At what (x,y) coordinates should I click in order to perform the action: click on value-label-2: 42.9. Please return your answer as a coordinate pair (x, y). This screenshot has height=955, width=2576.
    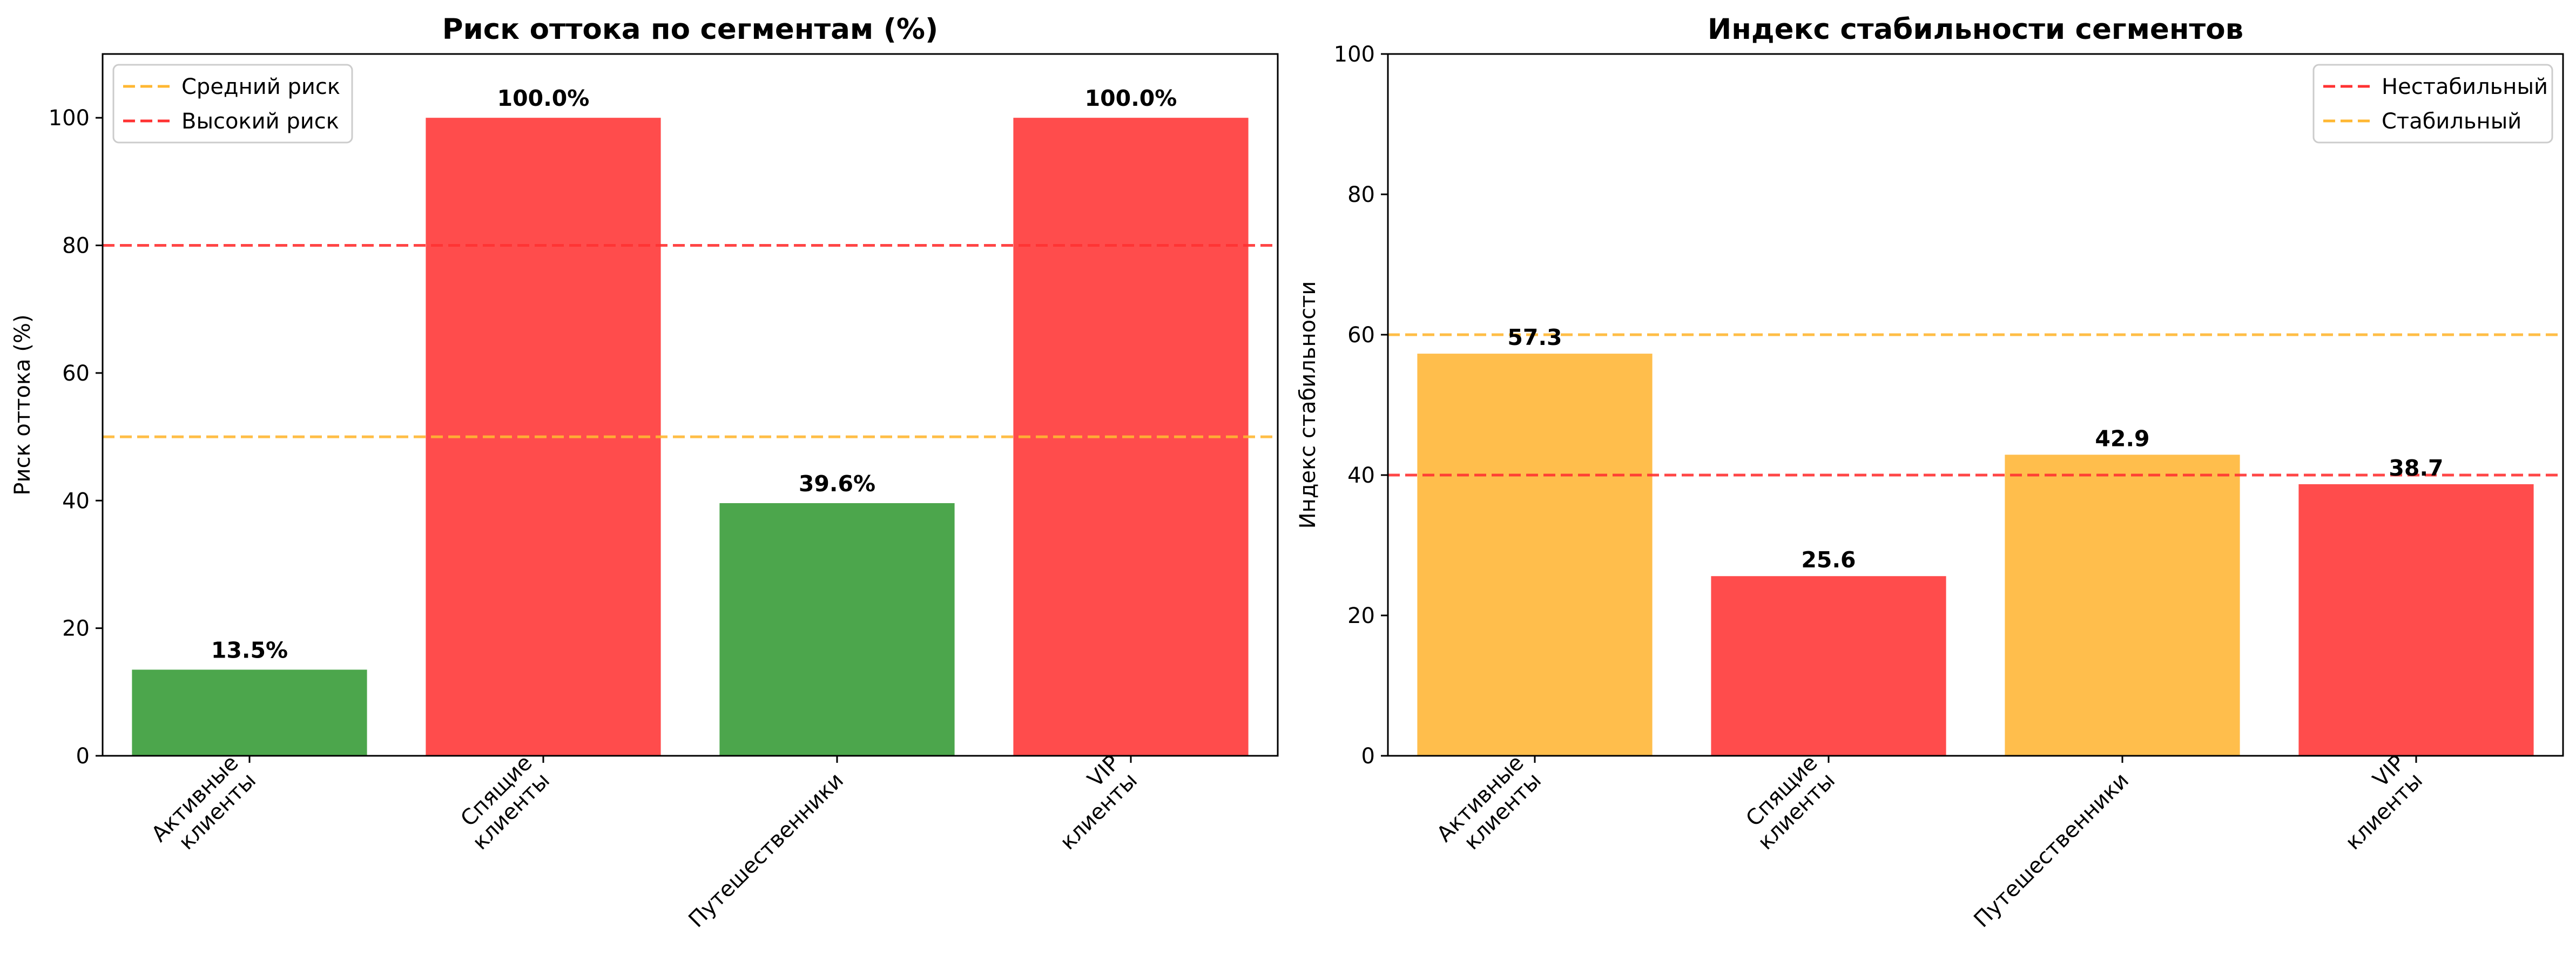
    Looking at the image, I should click on (2122, 438).